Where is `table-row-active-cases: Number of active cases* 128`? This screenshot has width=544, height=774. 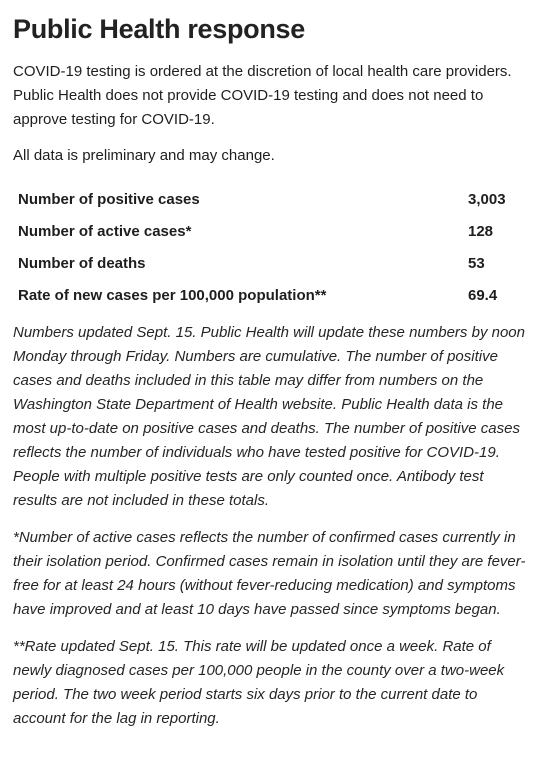 table-row-active-cases: Number of active cases* 128 is located at coordinates (270, 231).